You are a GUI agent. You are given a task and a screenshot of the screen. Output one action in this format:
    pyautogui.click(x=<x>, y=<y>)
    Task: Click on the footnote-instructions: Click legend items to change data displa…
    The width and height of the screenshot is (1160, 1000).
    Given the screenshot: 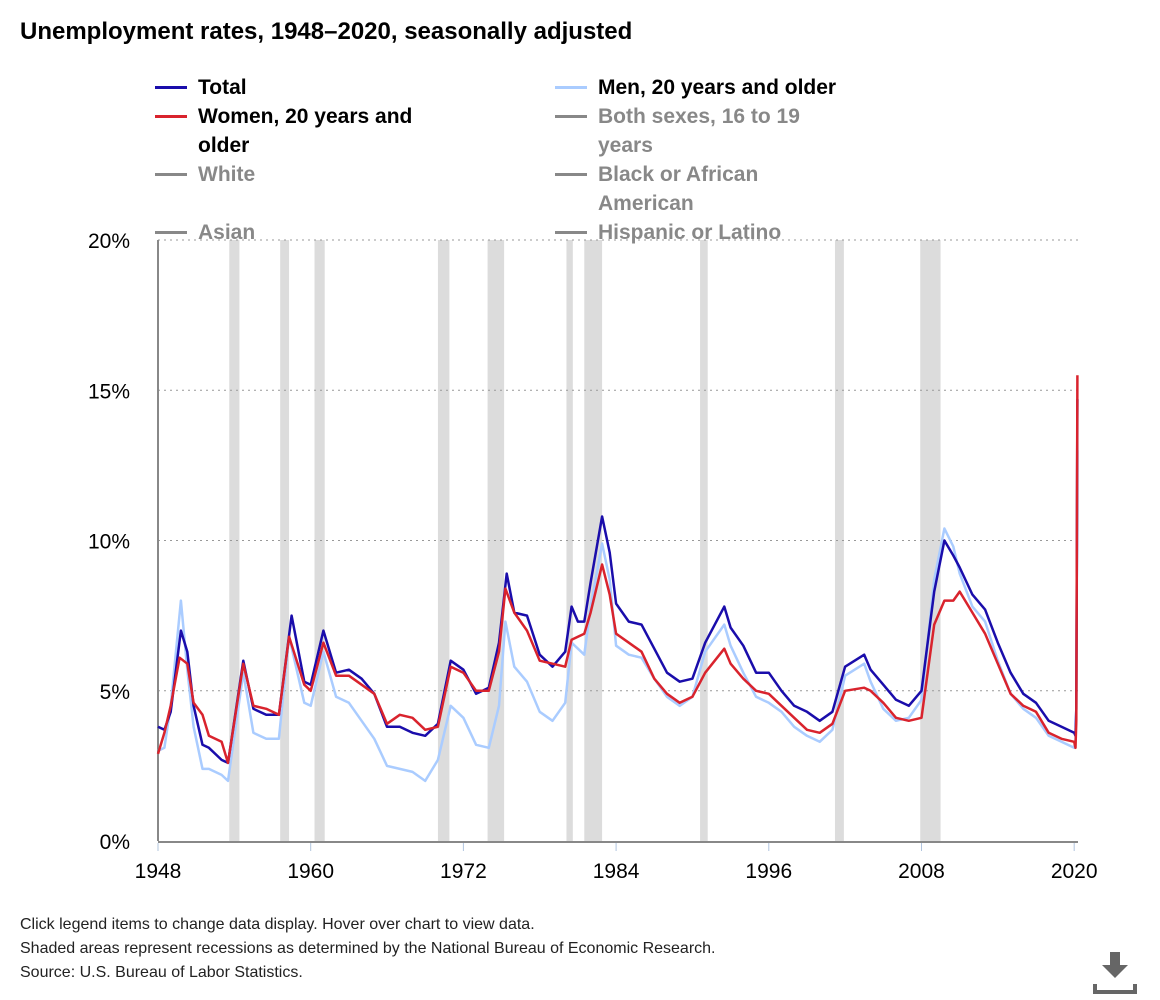 What is the action you would take?
    pyautogui.click(x=277, y=924)
    